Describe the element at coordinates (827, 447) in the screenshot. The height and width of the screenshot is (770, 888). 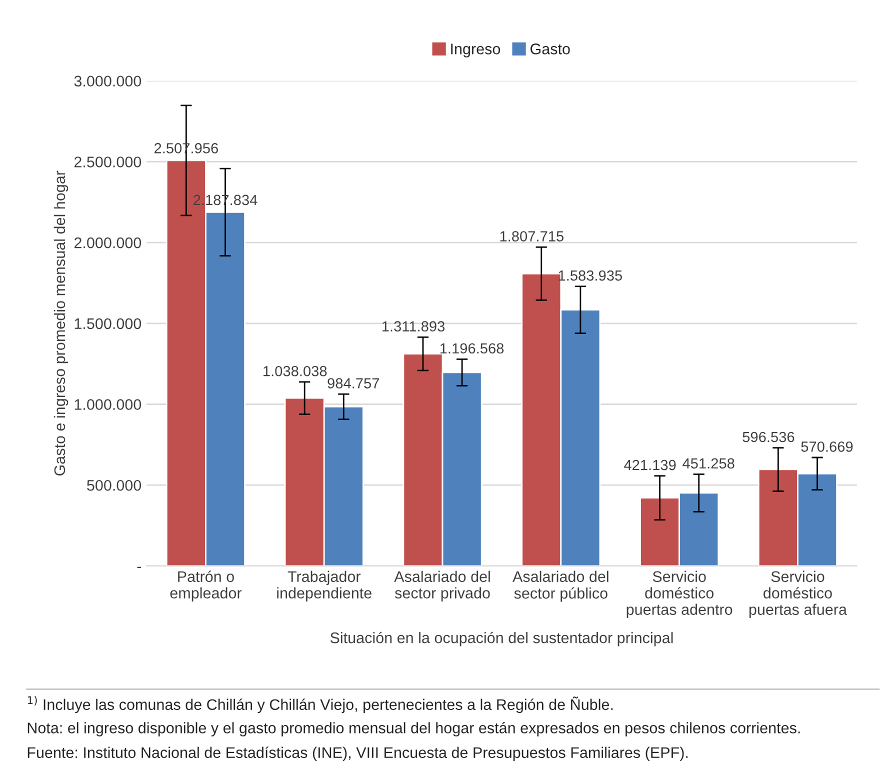
I see `data-label: 570.669` at that location.